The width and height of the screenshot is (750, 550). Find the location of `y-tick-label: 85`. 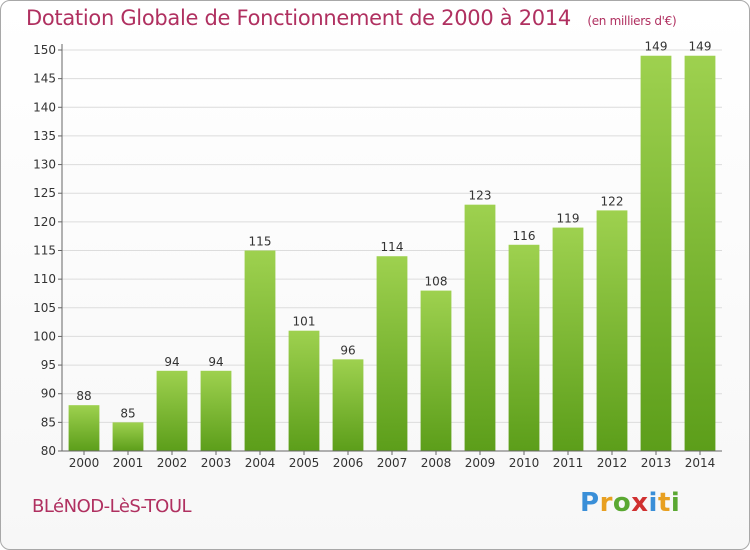

y-tick-label: 85 is located at coordinates (48, 422).